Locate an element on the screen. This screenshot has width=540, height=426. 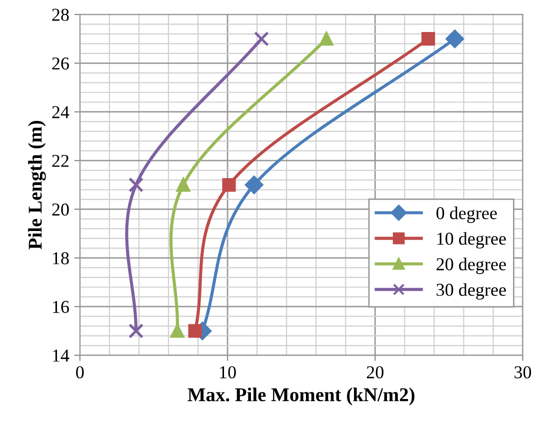
y-tick-label: 14 is located at coordinates (61, 356).